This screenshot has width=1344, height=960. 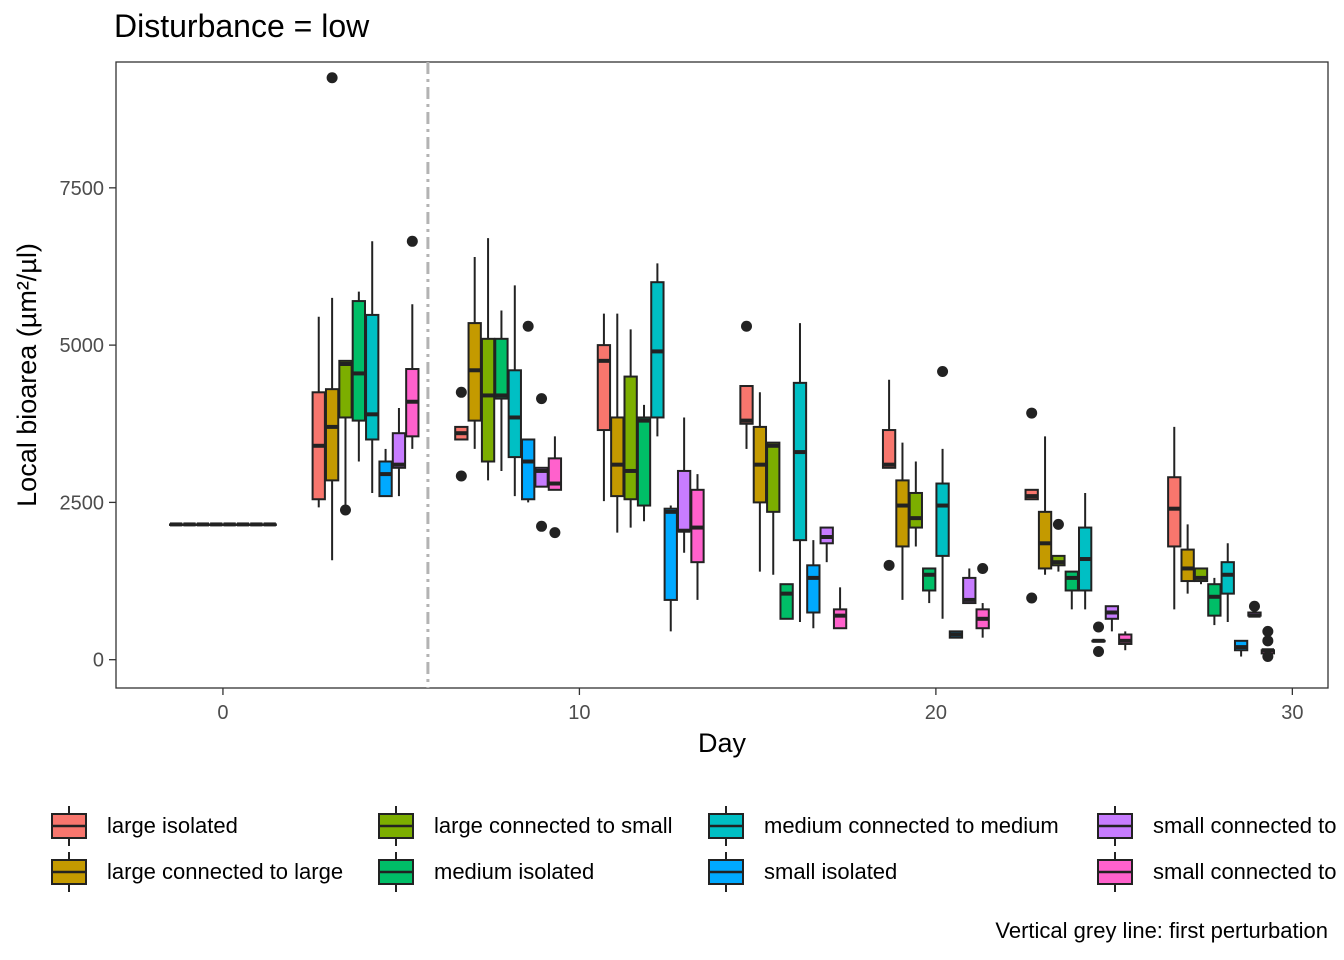 What do you see at coordinates (911, 825) in the screenshot?
I see `legend-label: medium connected to medium` at bounding box center [911, 825].